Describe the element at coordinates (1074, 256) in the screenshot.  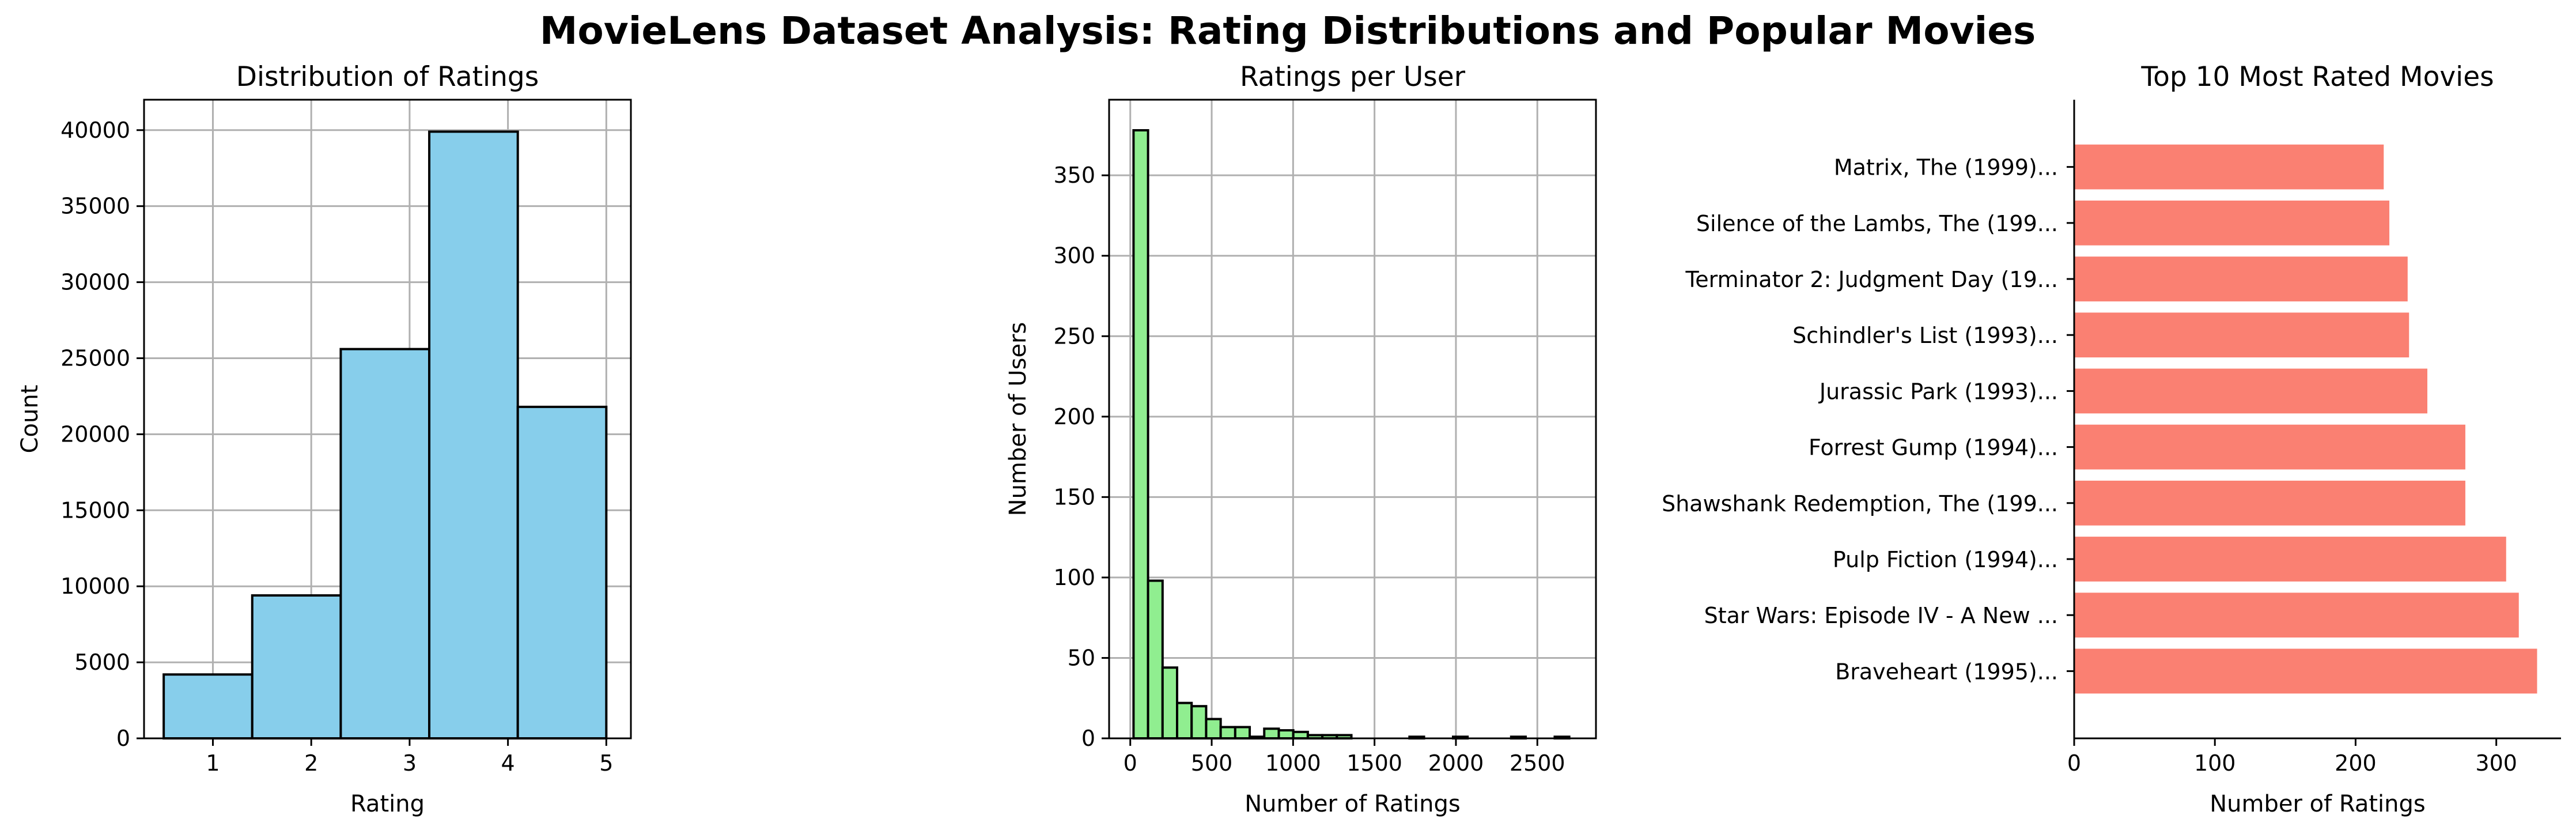
I see `y-tick-label: 300` at that location.